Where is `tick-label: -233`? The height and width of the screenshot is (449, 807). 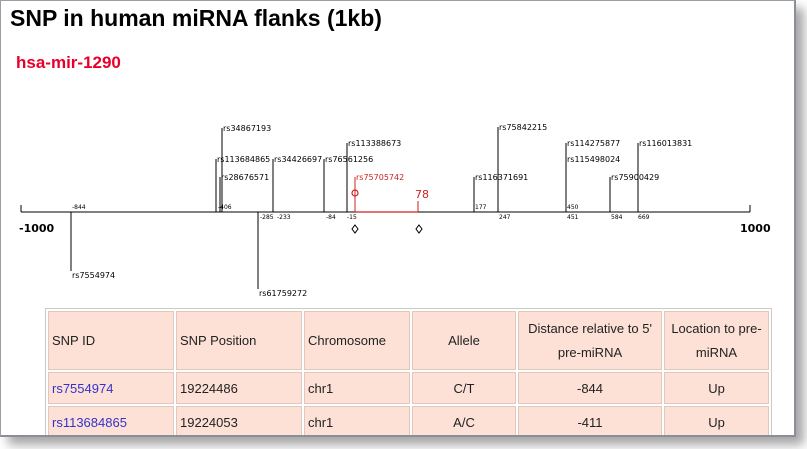 tick-label: -233 is located at coordinates (284, 217).